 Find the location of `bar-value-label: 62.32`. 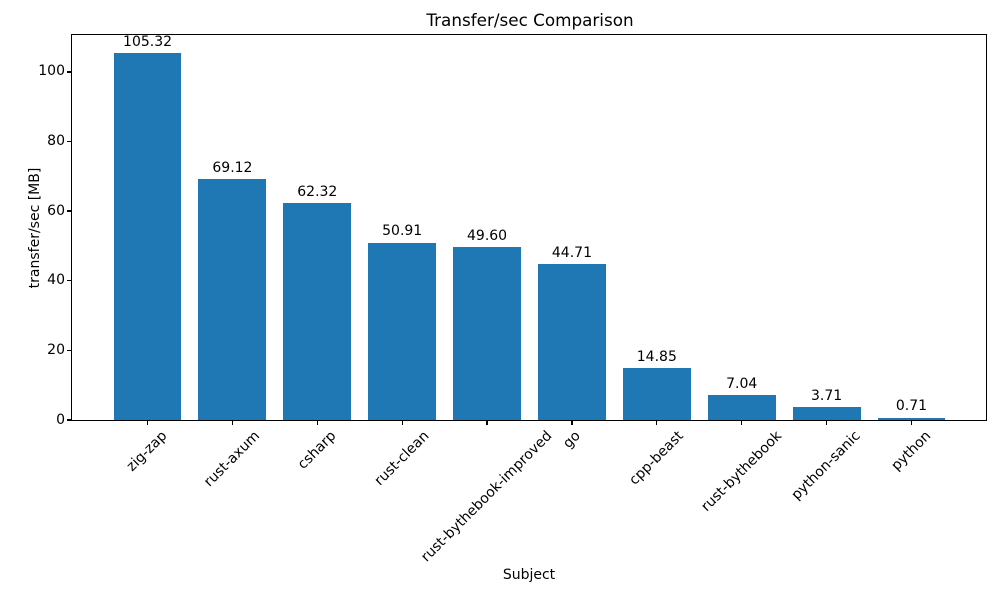

bar-value-label: 62.32 is located at coordinates (317, 191).